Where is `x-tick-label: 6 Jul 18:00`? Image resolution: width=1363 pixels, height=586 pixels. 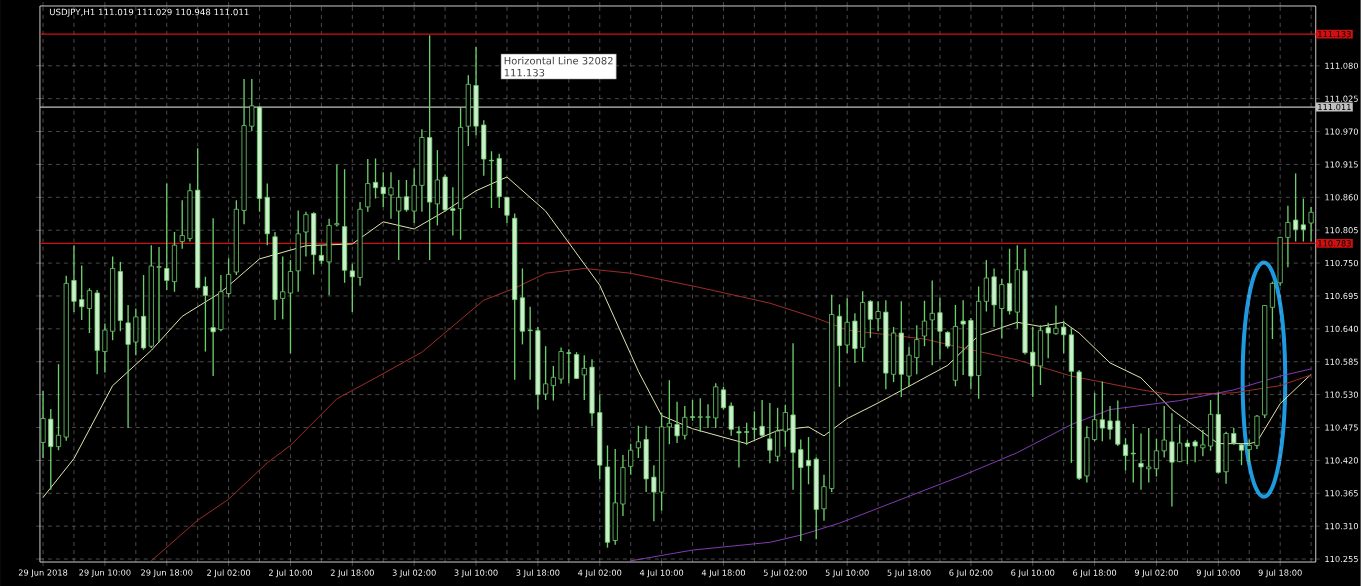
x-tick-label: 6 Jul 18:00 is located at coordinates (1095, 573).